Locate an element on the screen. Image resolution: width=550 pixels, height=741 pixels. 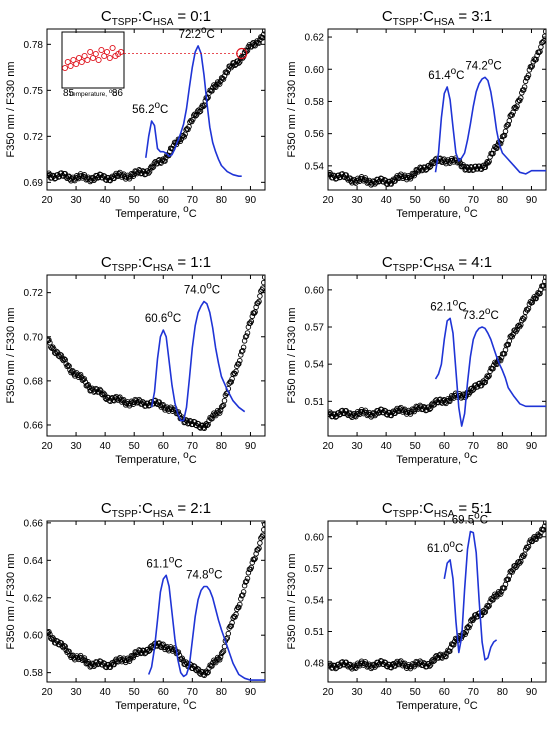
peak-label: 74.2oC is located at coordinates (483, 64).